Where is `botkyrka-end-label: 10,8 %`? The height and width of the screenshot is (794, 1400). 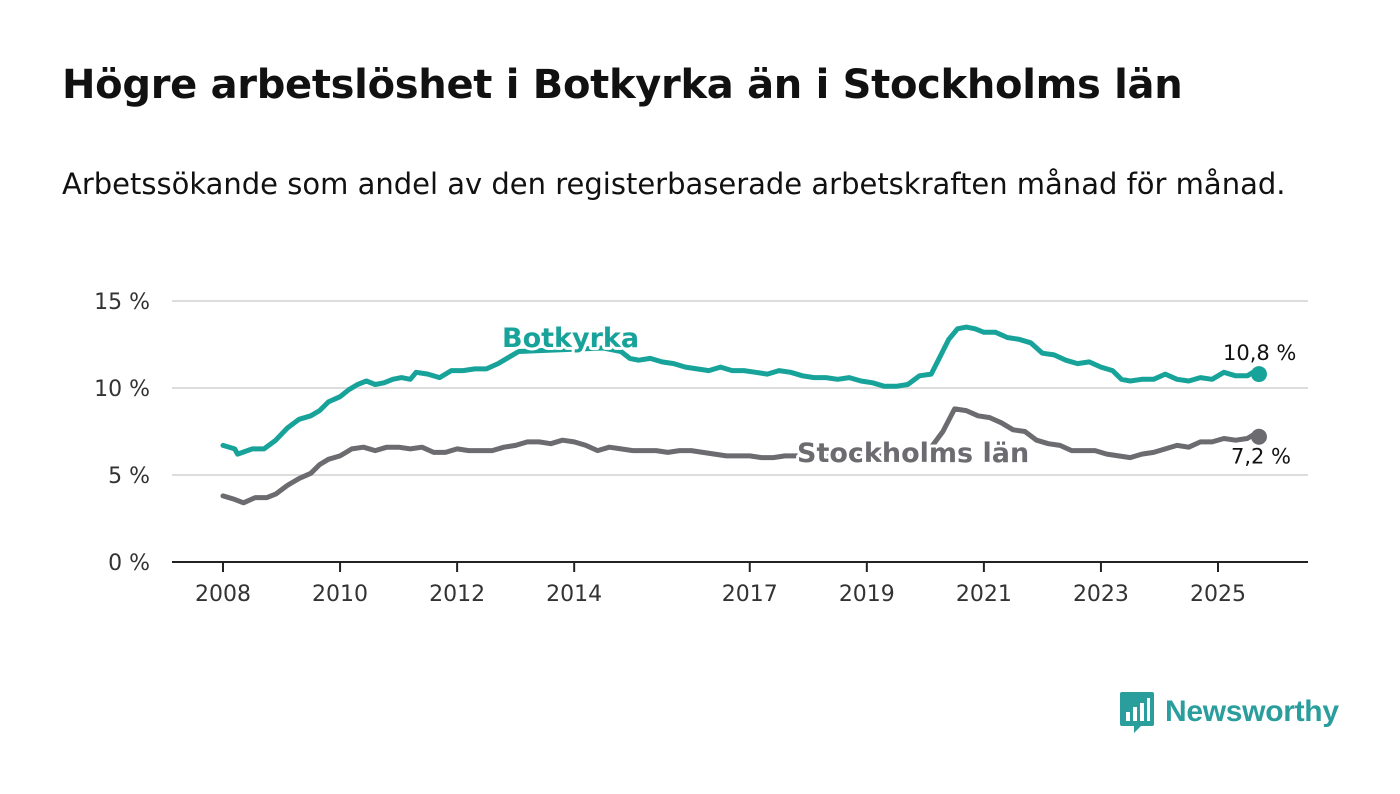
botkyrka-end-label: 10,8 % is located at coordinates (1259, 353).